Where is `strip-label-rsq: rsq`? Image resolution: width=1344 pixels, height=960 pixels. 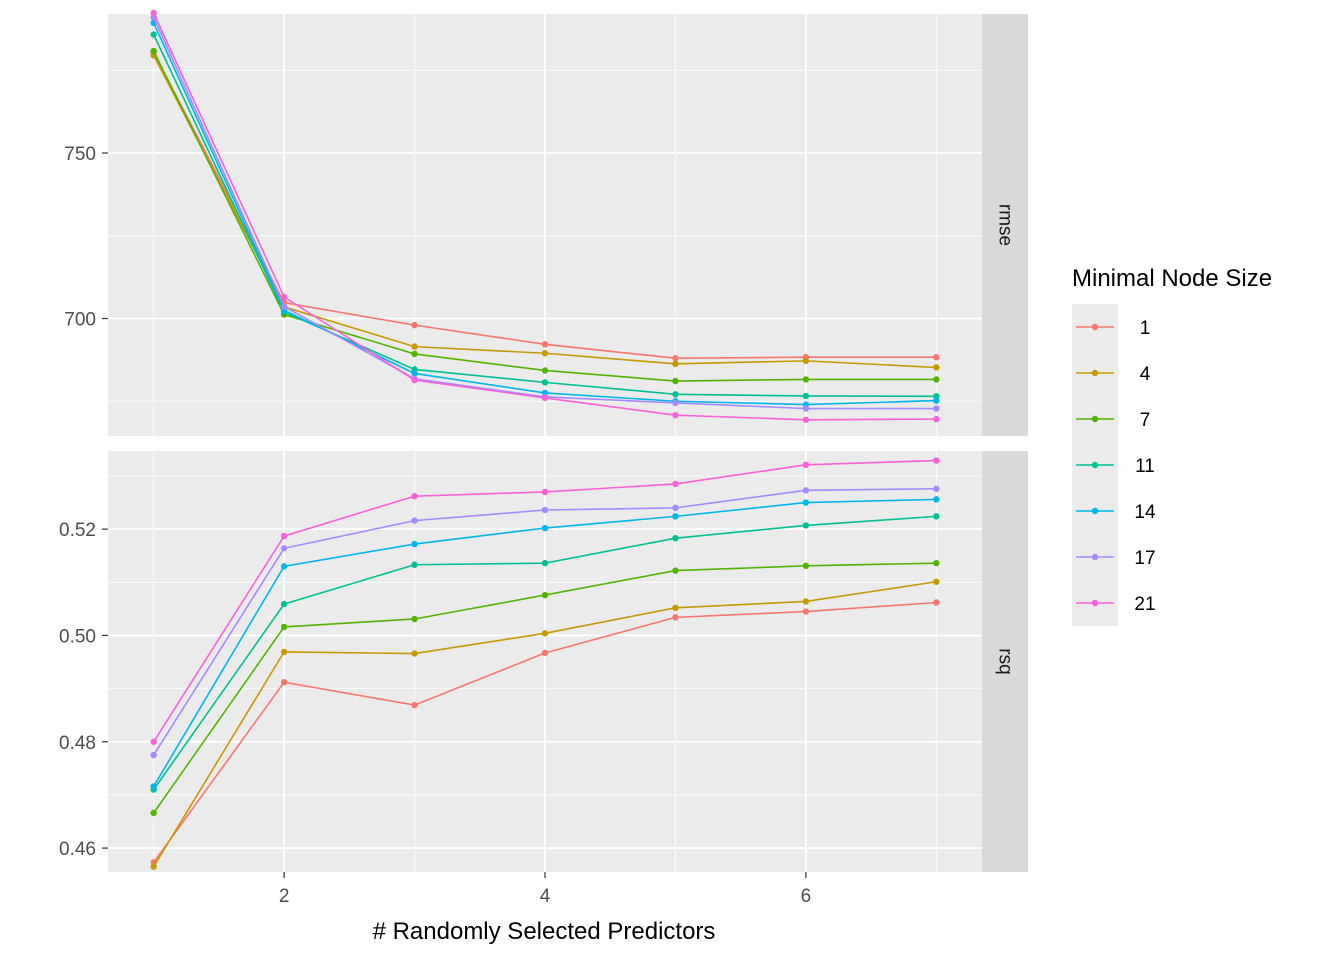 strip-label-rsq: rsq is located at coordinates (1005, 661).